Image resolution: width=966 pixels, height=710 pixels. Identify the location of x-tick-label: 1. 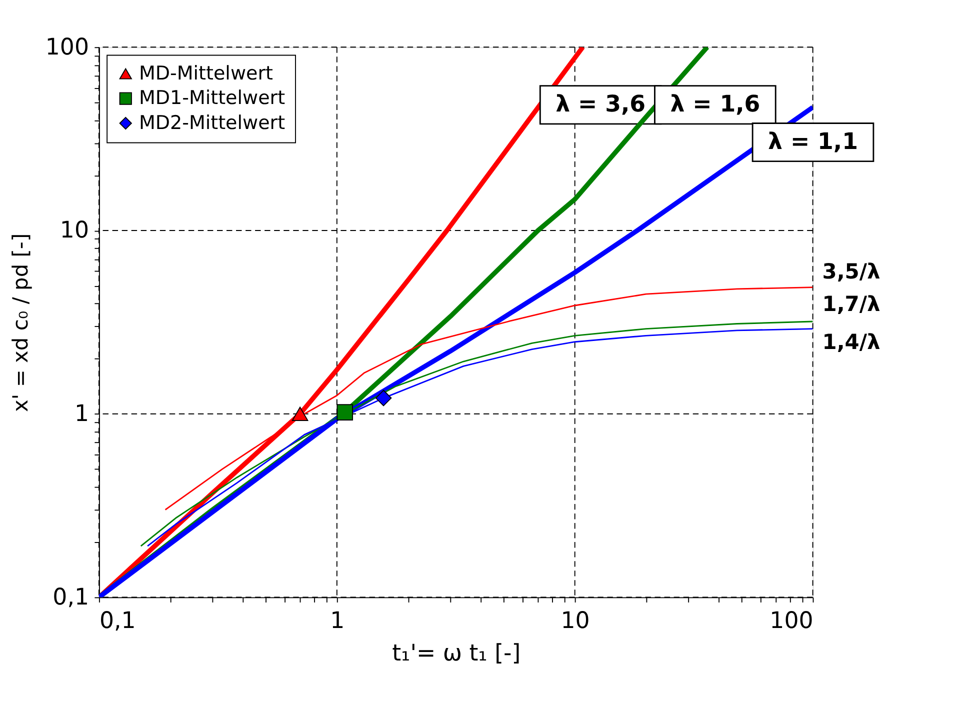
(337, 621).